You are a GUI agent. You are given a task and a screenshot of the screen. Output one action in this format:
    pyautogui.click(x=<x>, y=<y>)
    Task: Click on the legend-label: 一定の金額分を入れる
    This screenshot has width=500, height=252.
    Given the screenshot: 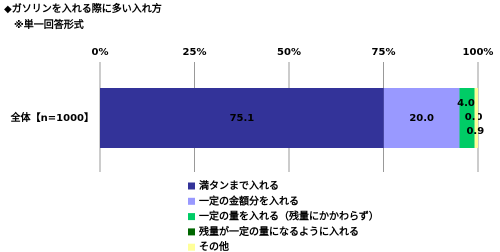 What is the action you would take?
    pyautogui.click(x=249, y=200)
    